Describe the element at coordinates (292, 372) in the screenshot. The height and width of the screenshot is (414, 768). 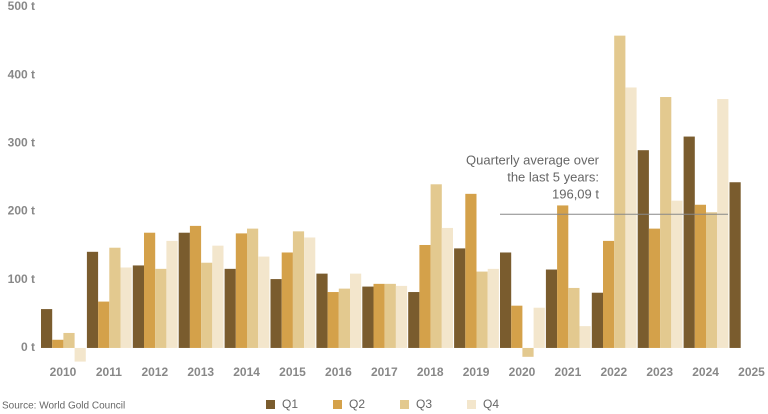
I see `x-tick-label: 2015` at that location.